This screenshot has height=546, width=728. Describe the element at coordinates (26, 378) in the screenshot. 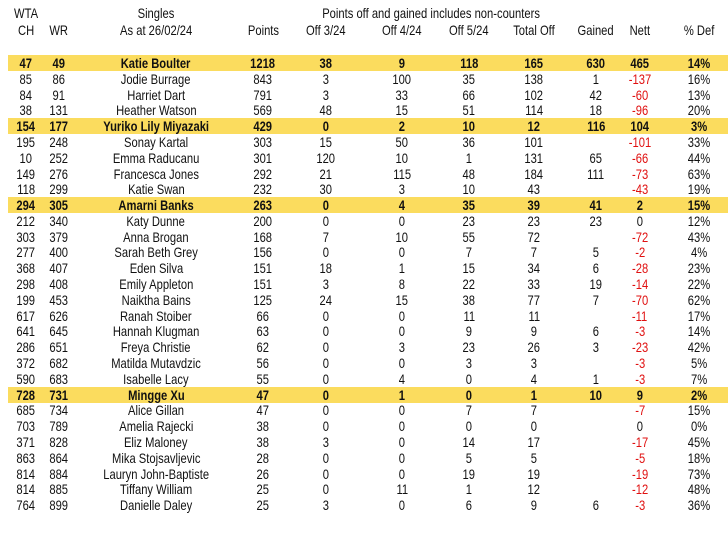

I see `cell-ch: 590` at that location.